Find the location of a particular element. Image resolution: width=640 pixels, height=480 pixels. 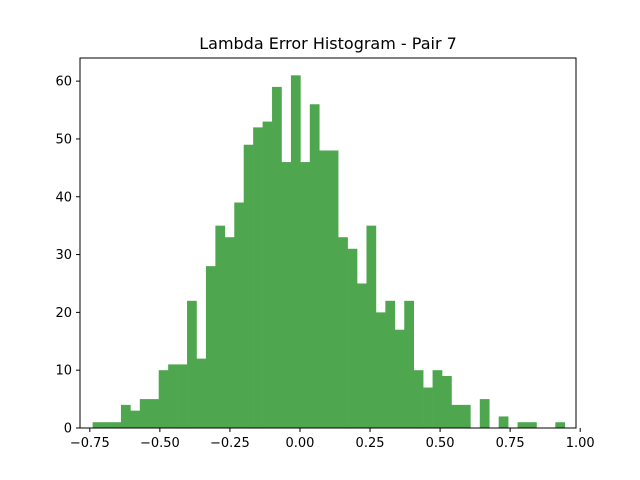

y-tick-label: 40 is located at coordinates (63, 197).